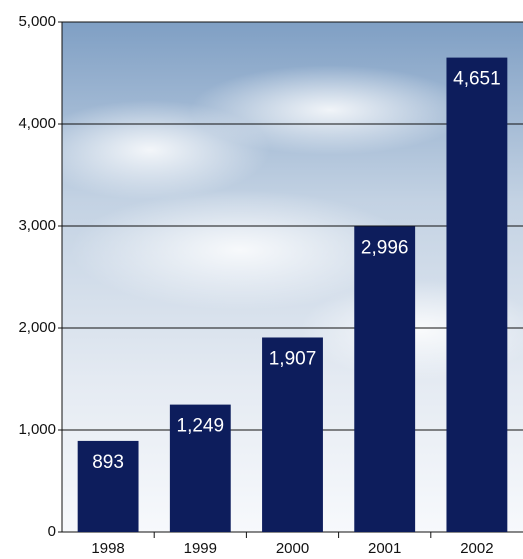  I want to click on y-tick-label: 1,000, so click(37, 429).